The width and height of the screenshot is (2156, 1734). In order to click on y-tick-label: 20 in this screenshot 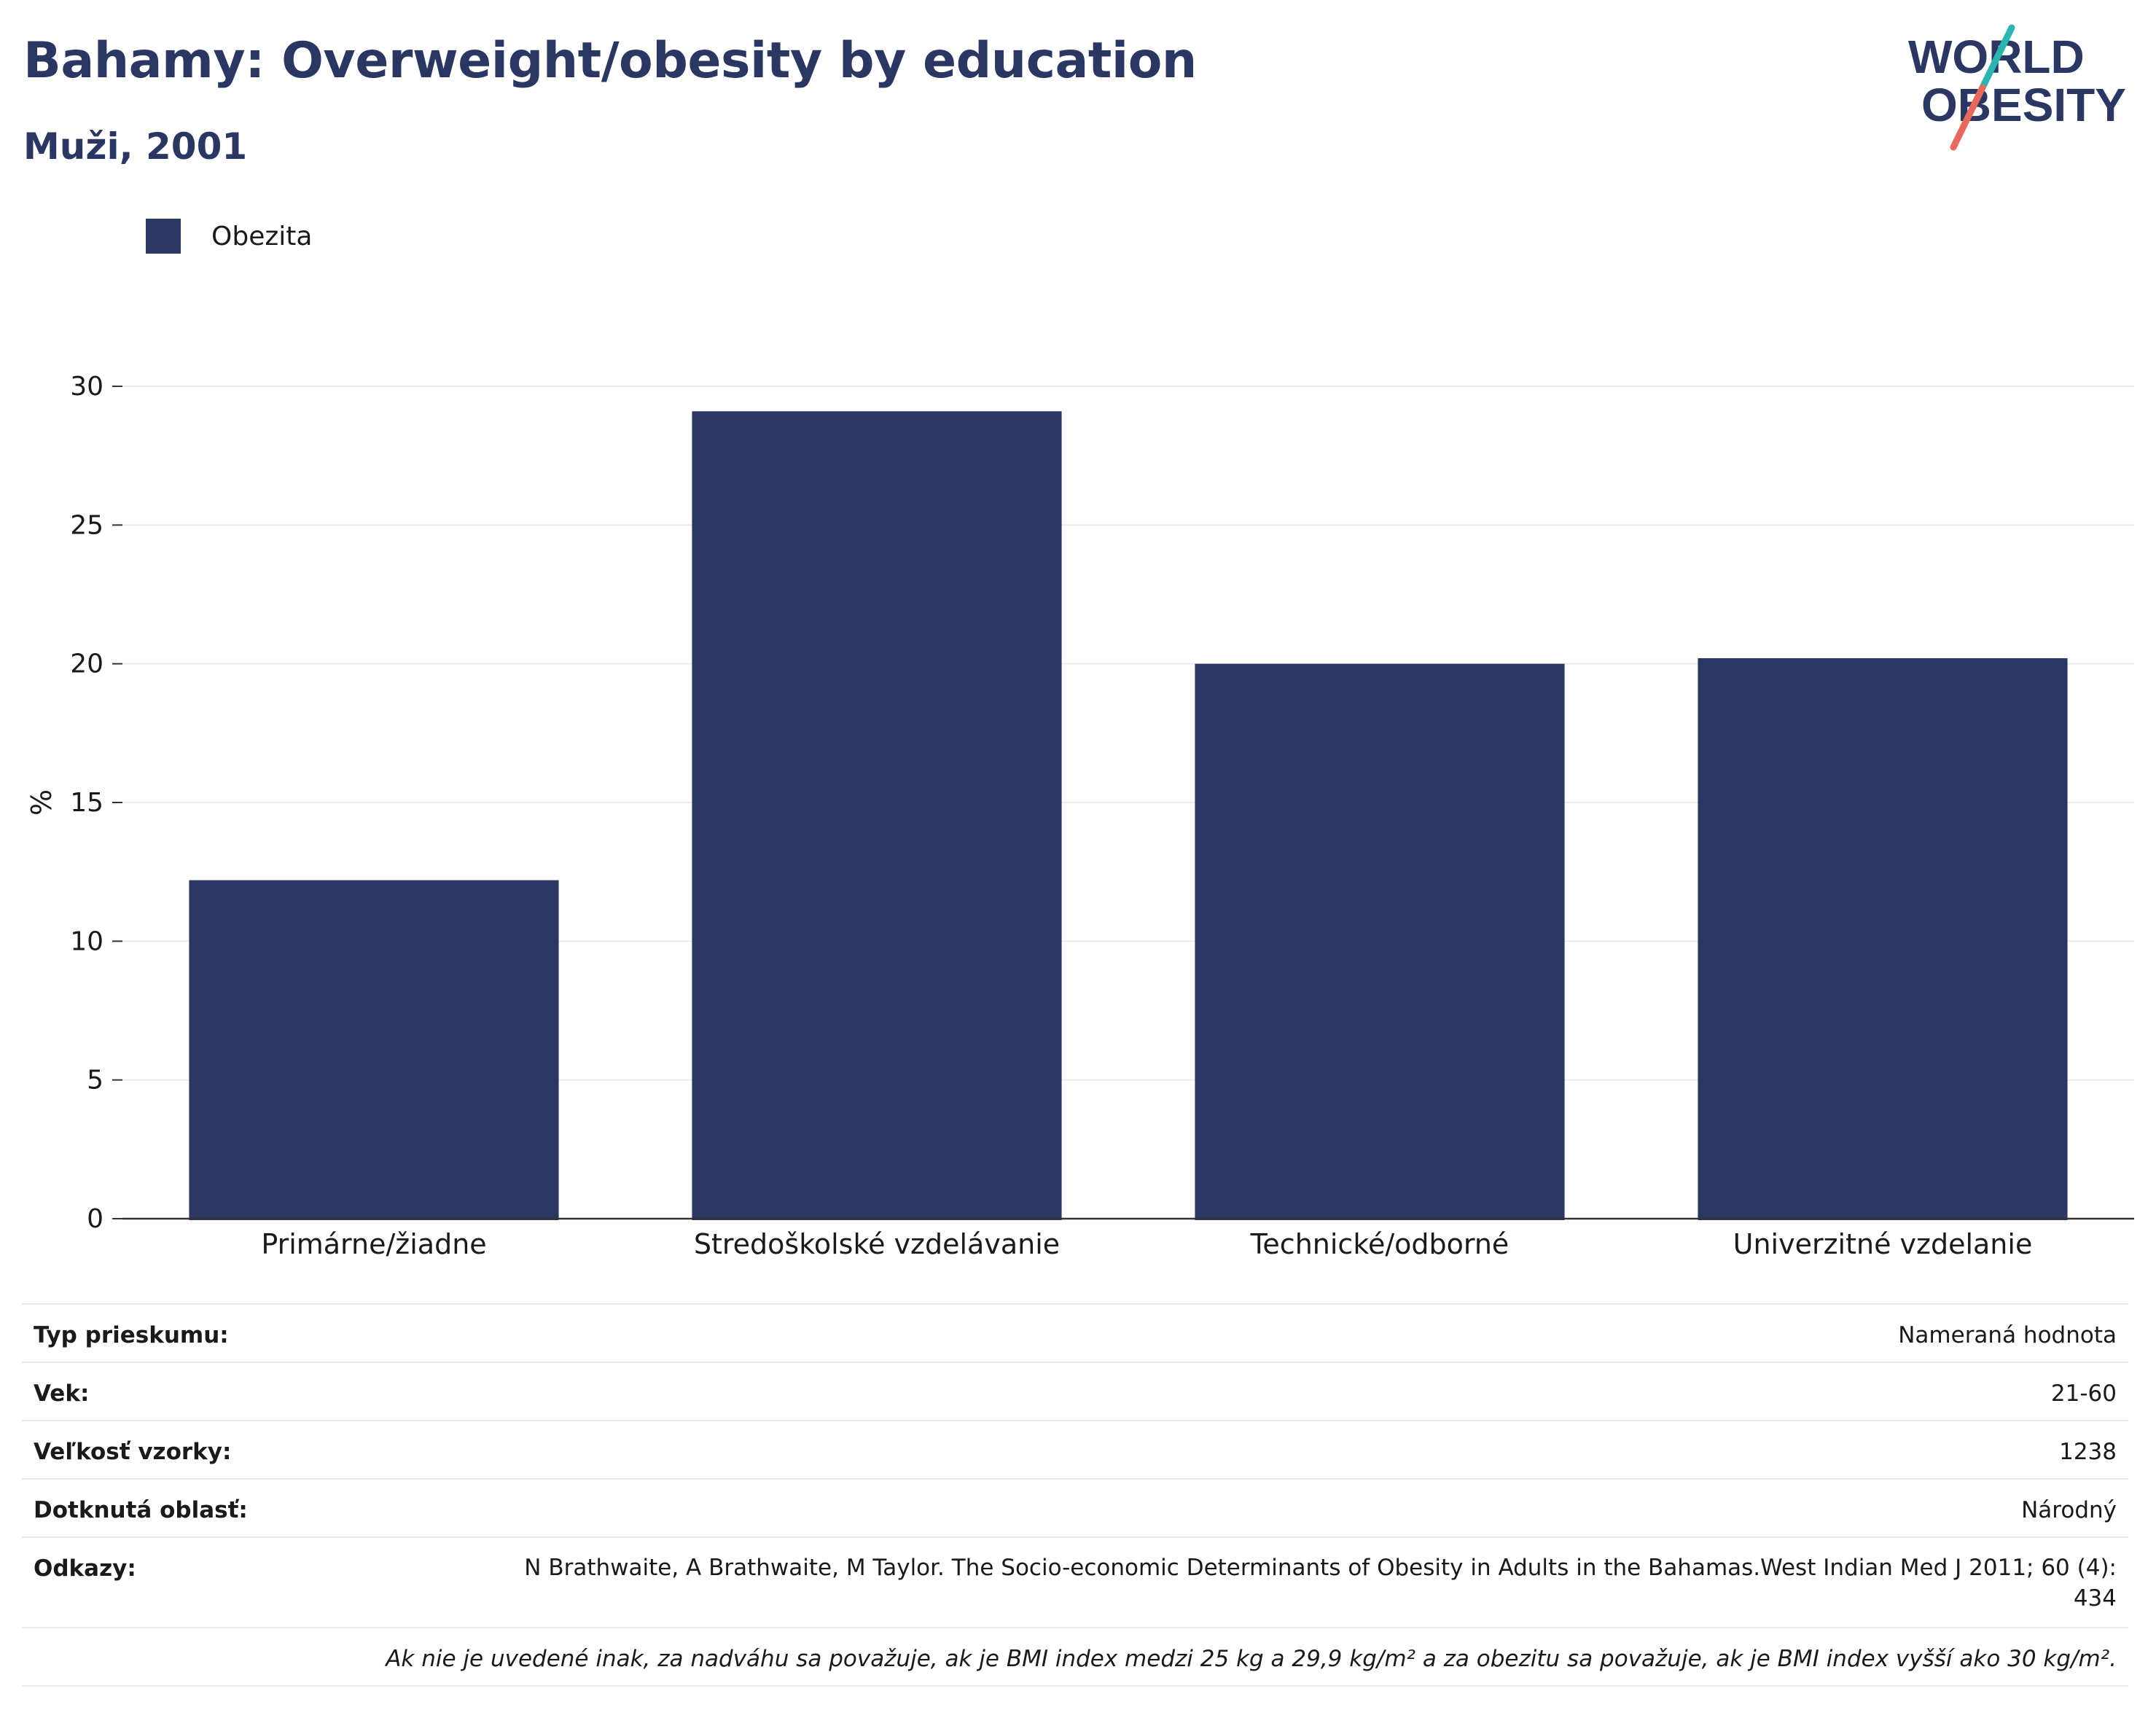, I will do `click(86, 664)`.